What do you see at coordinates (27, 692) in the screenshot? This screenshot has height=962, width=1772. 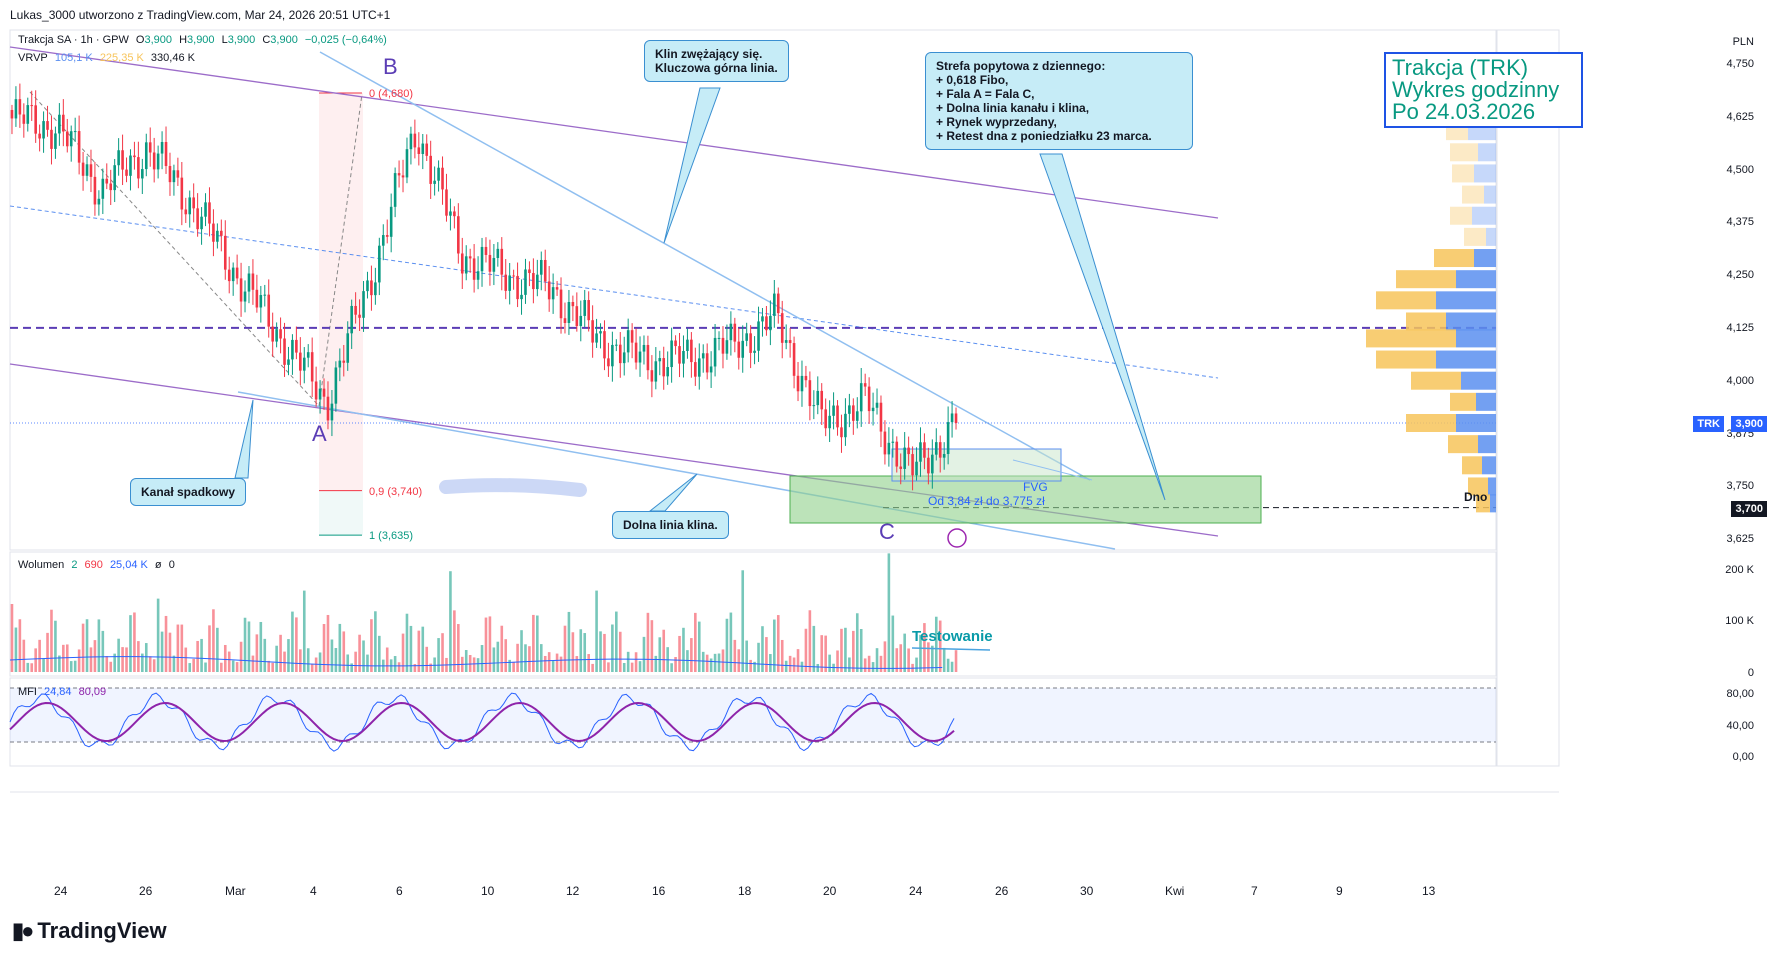 I see `mfi-label: MFI` at bounding box center [27, 692].